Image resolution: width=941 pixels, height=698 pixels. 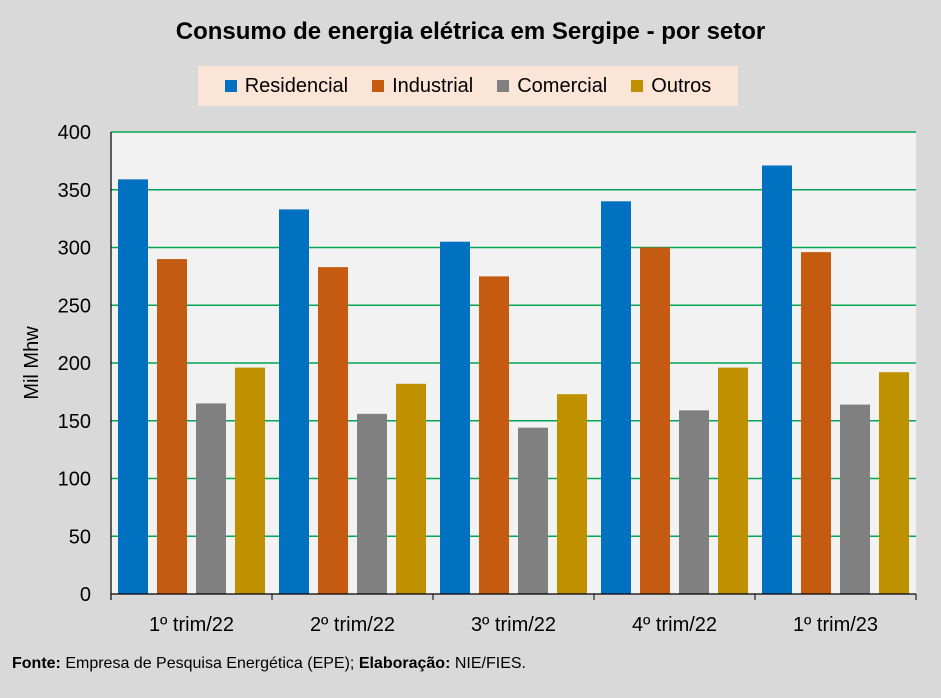 I want to click on legend-item: Comercial, so click(x=552, y=86).